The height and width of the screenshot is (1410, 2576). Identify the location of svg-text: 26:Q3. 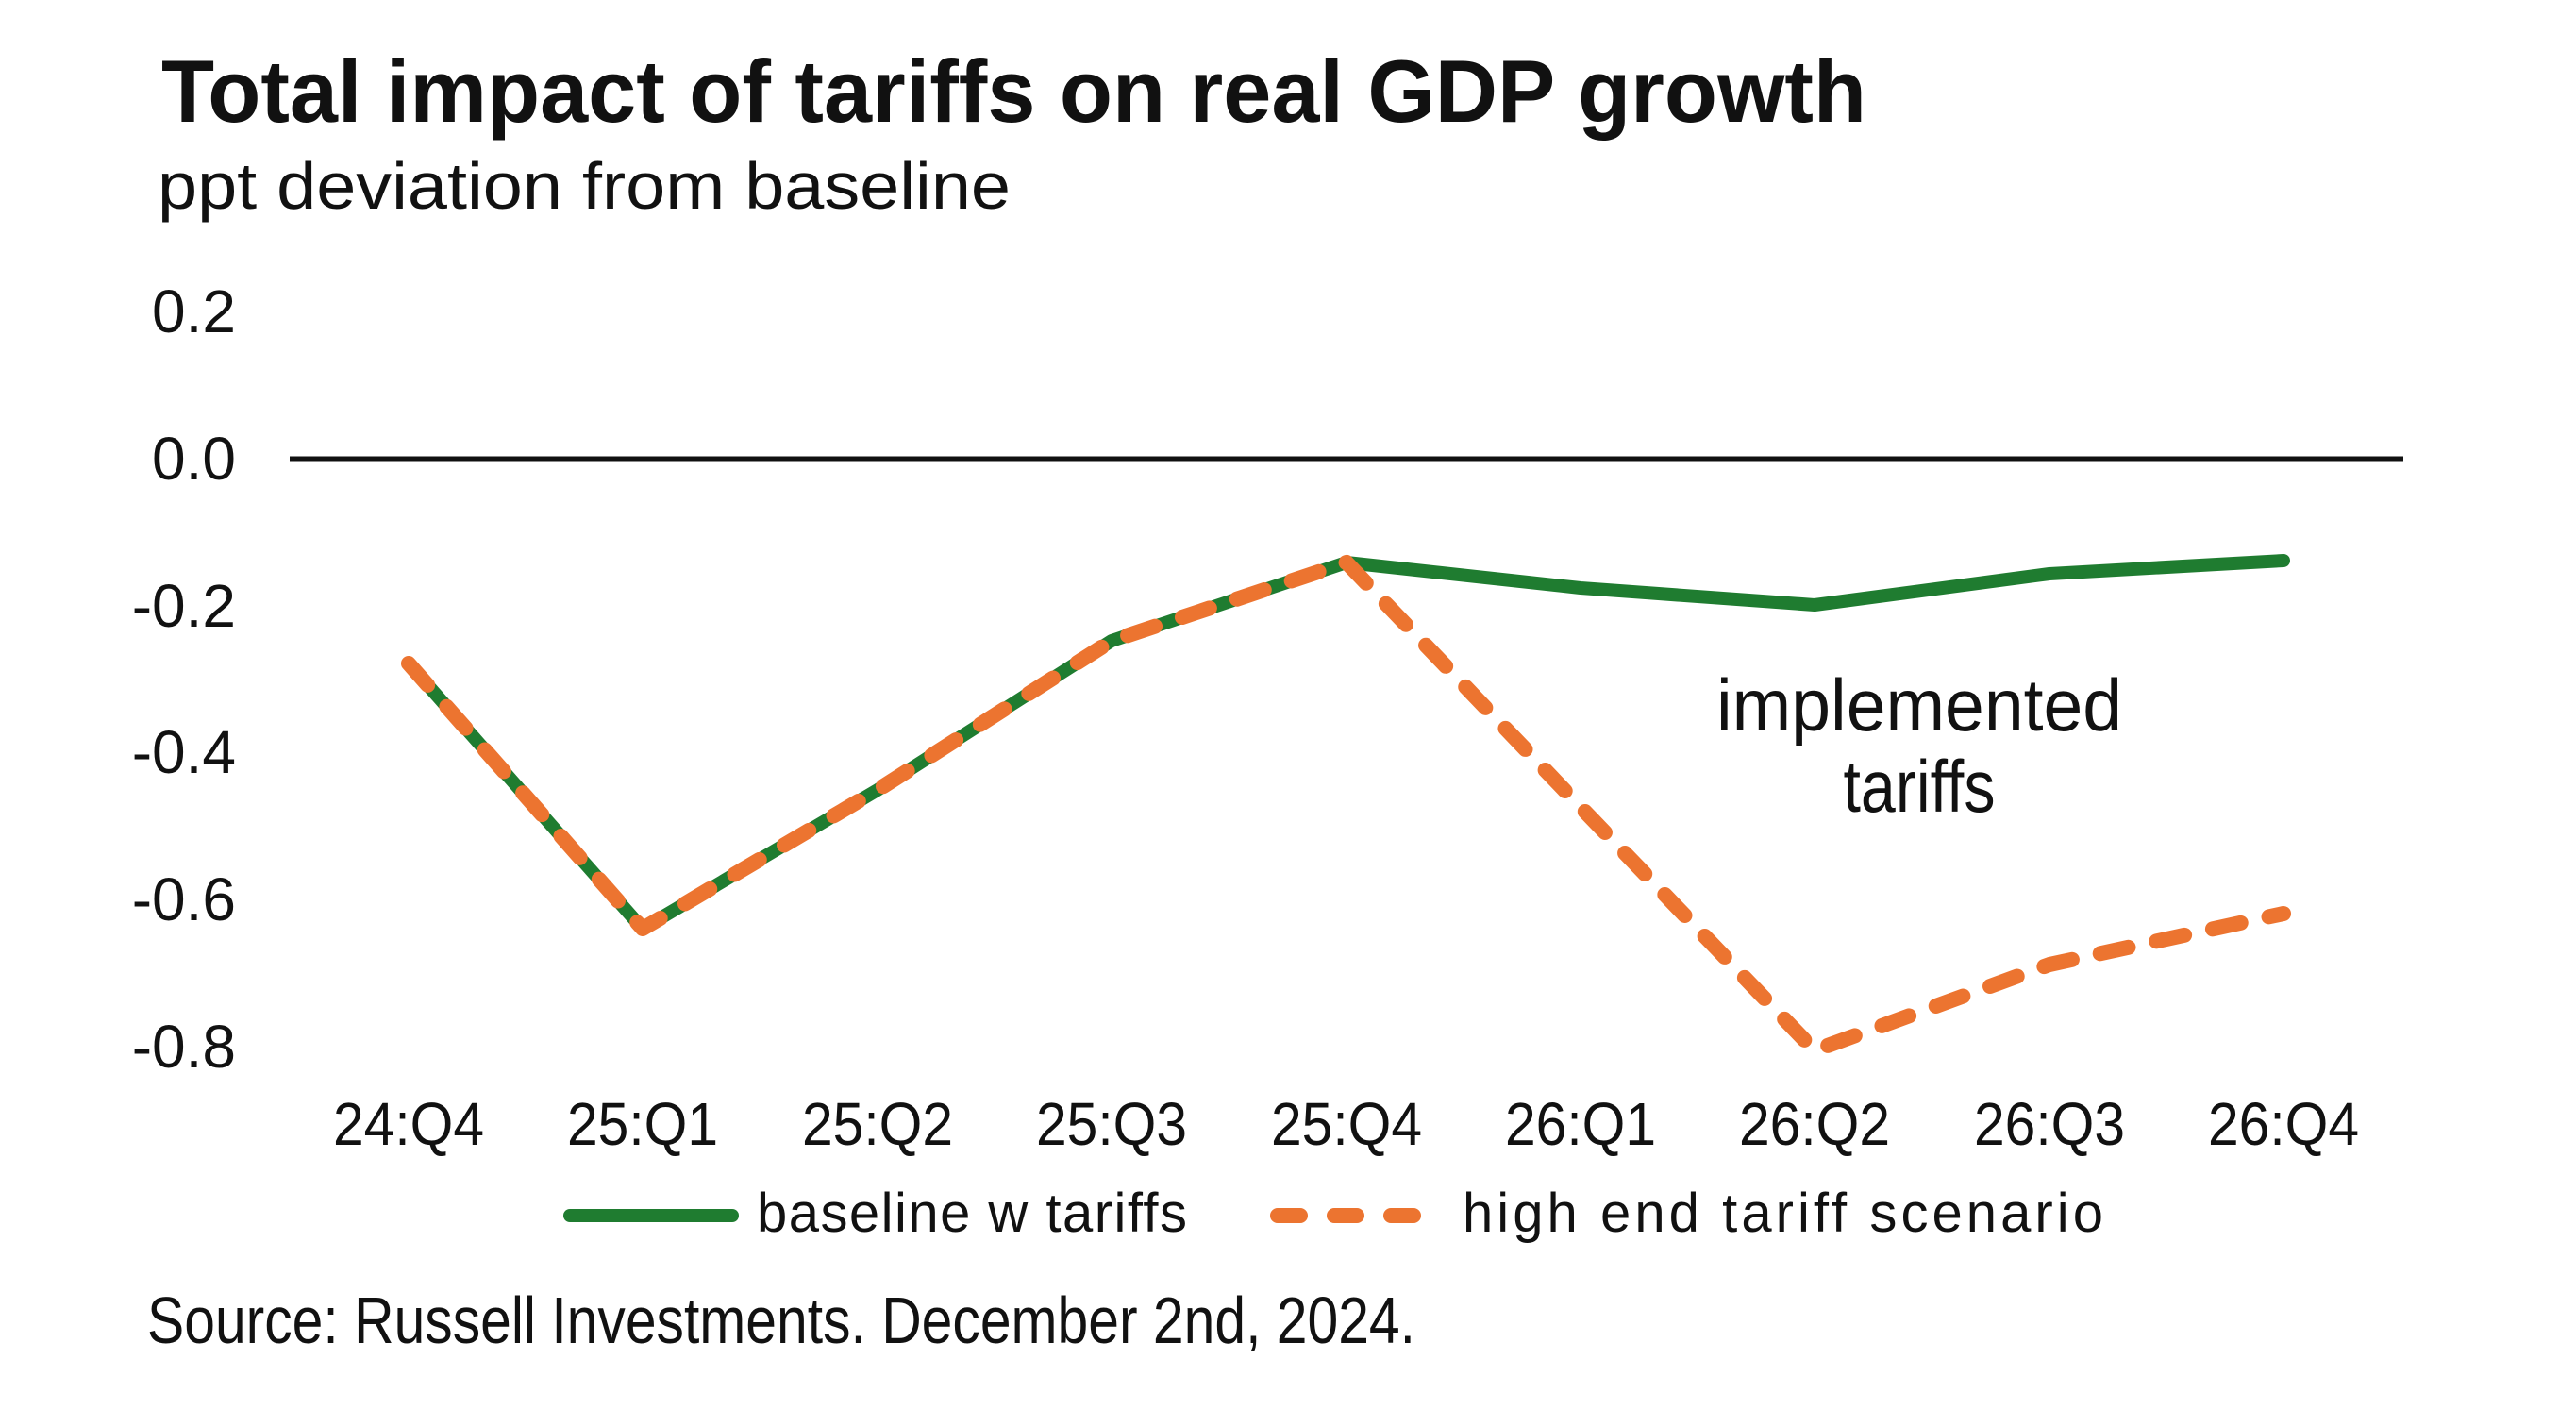
(2049, 1124).